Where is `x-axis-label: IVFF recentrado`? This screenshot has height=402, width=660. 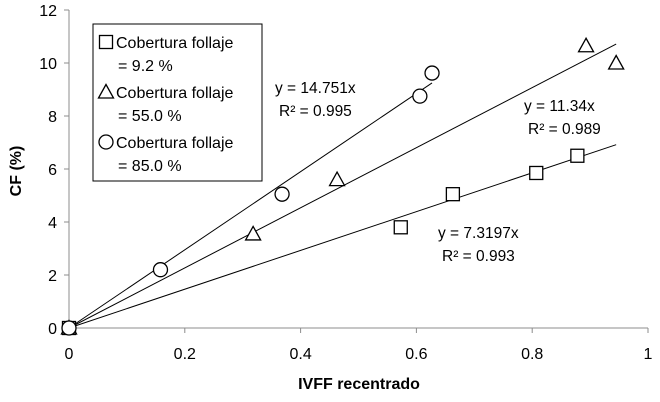
x-axis-label: IVFF recentrado is located at coordinates (359, 384).